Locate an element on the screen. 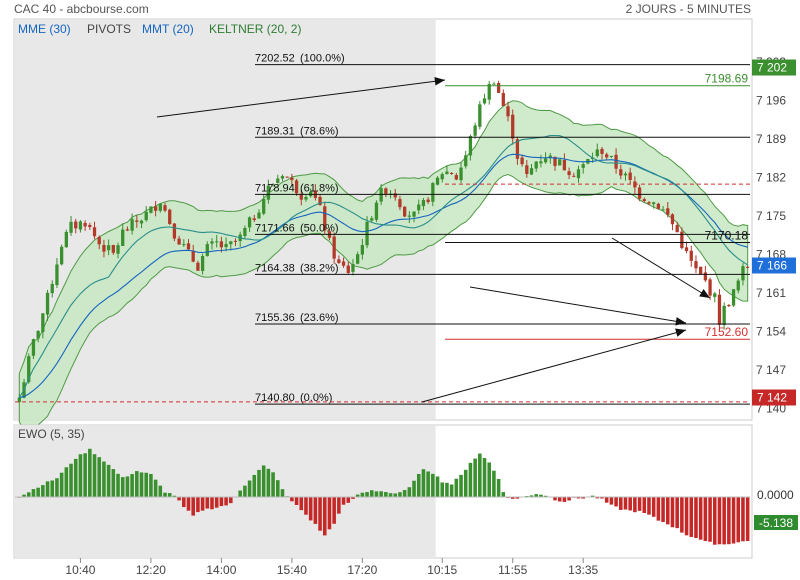  fib-level-pct: (0.0%) is located at coordinates (316, 398).